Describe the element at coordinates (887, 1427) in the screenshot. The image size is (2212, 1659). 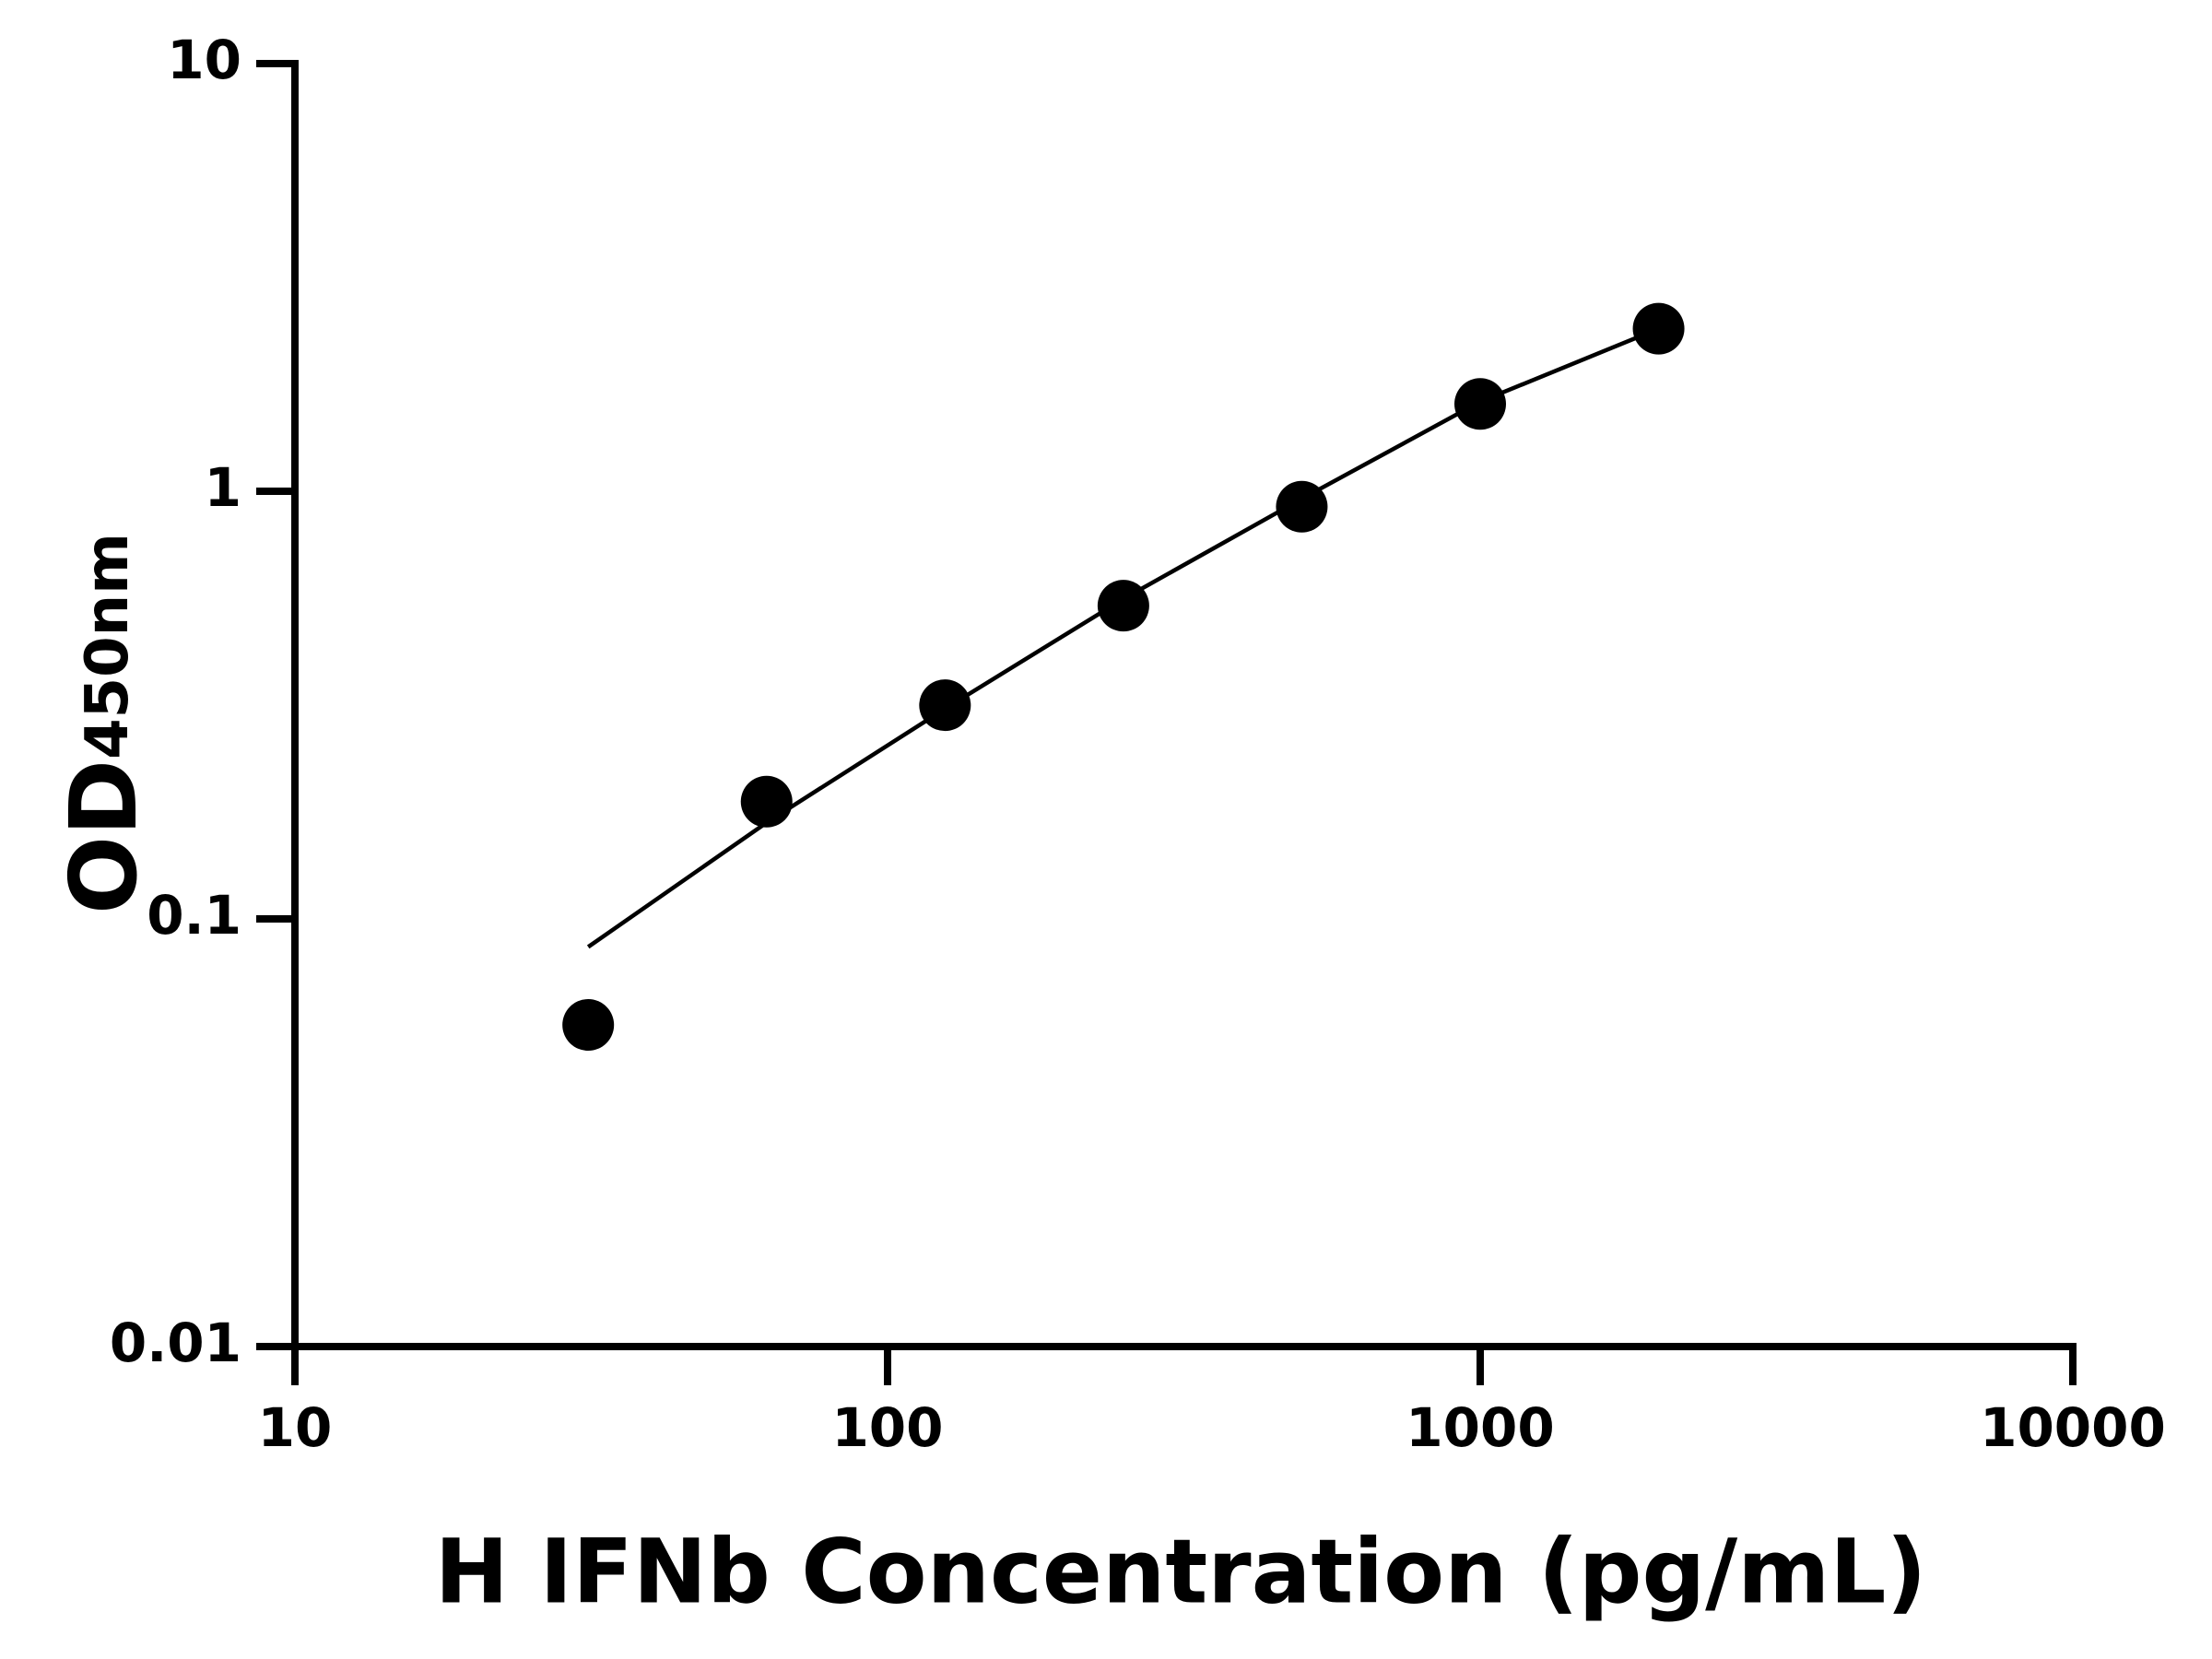
I see `x-tick-label: 100` at that location.